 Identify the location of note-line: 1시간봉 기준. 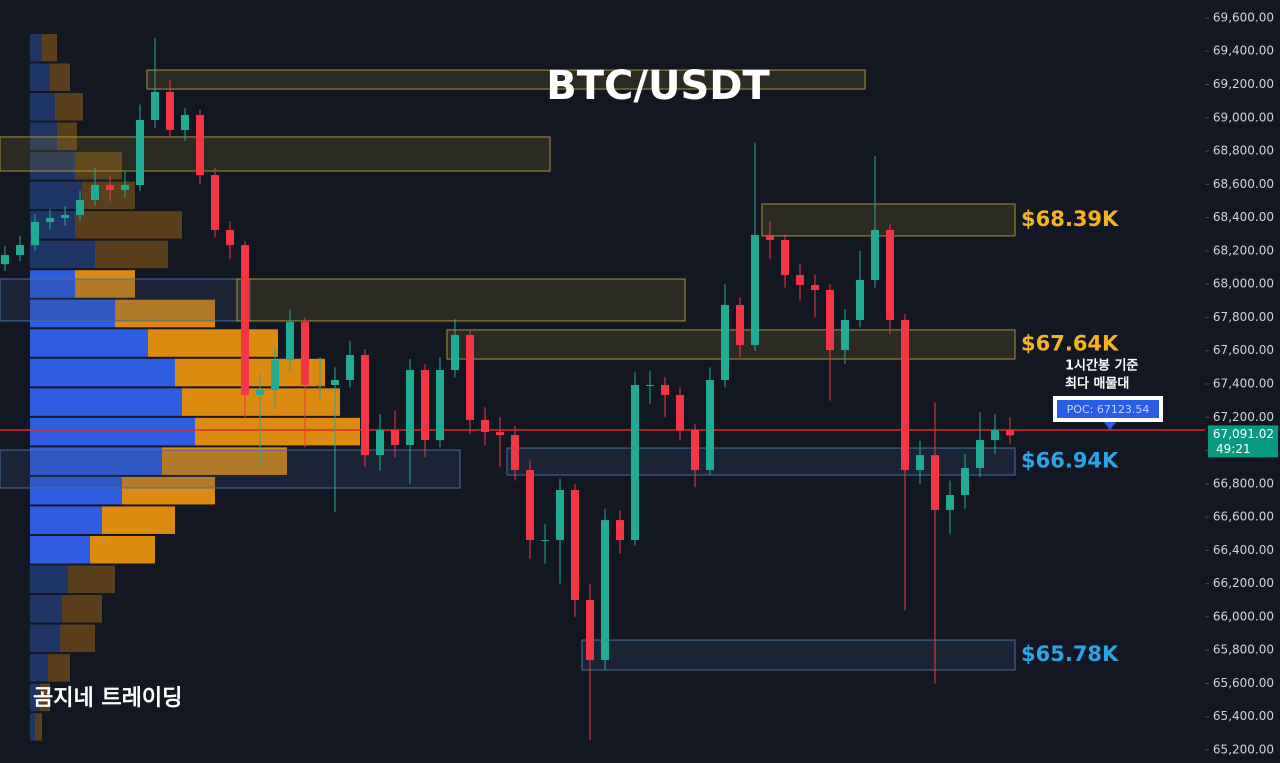
(1101, 366).